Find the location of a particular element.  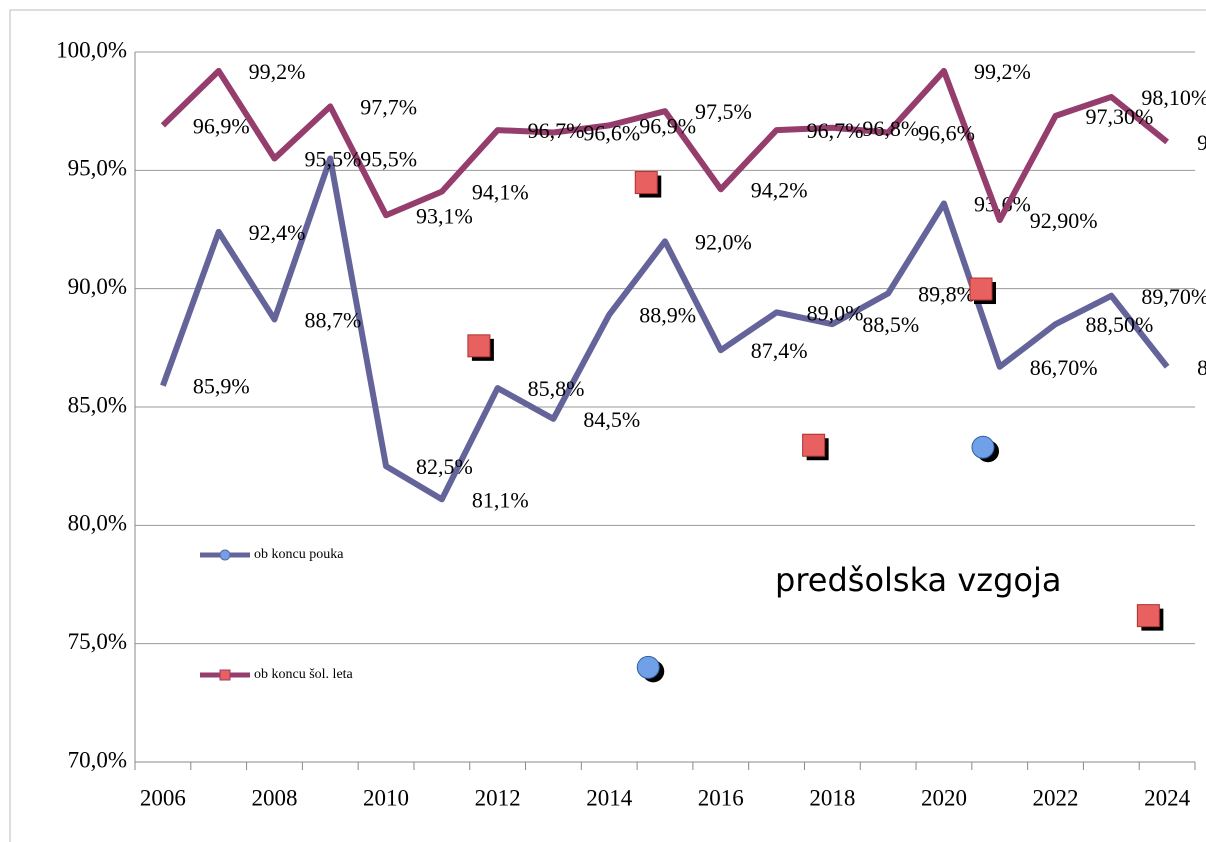

y-tick-label: 95,0% is located at coordinates (97, 168).